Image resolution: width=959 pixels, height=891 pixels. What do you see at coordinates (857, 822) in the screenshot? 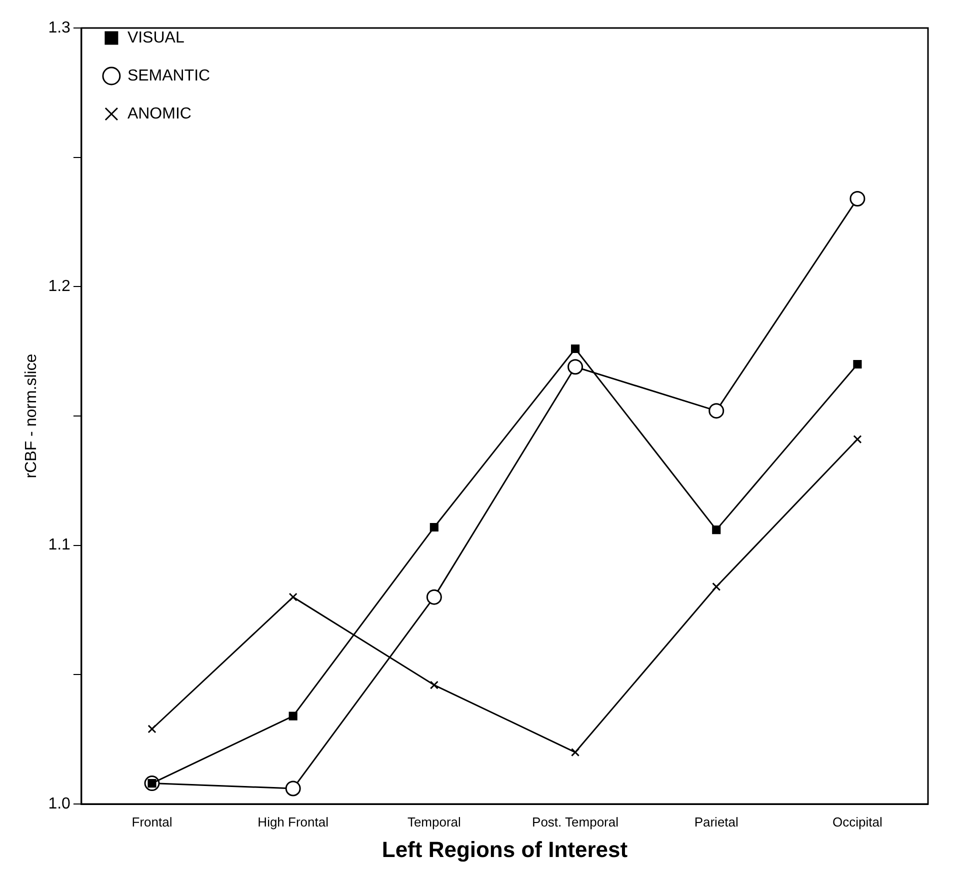
I see `x-tick-label: Occipital` at bounding box center [857, 822].